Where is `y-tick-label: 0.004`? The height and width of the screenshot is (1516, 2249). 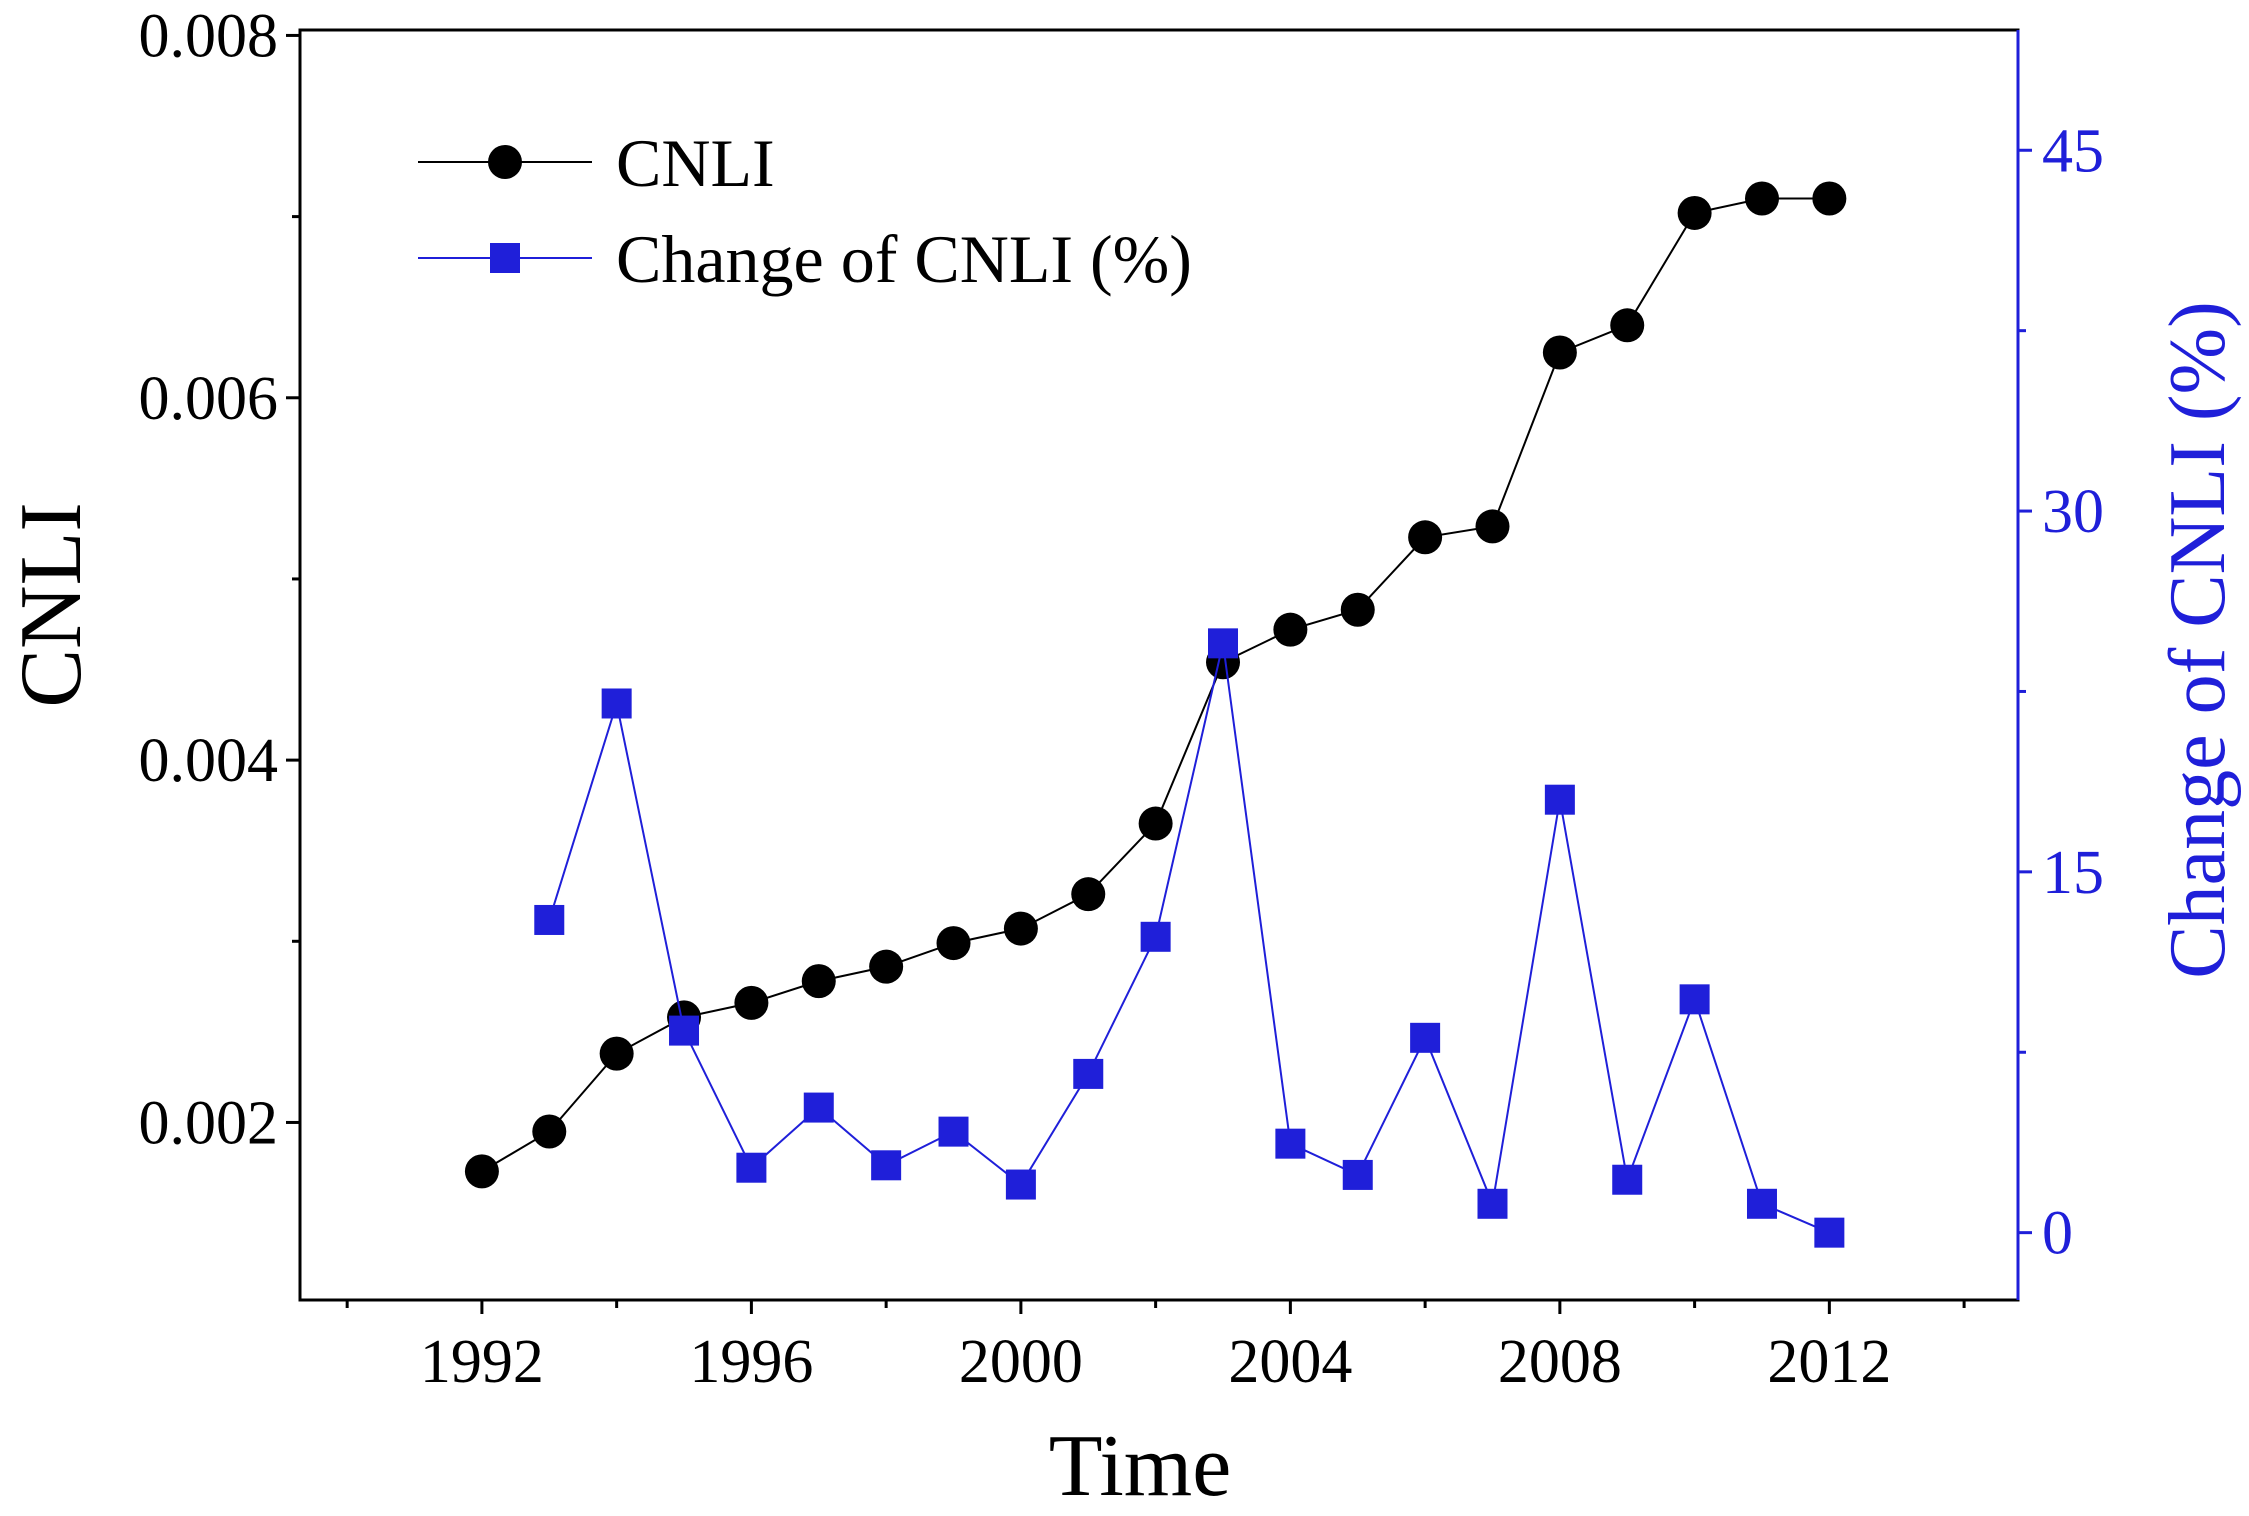 y-tick-label: 0.004 is located at coordinates (209, 761).